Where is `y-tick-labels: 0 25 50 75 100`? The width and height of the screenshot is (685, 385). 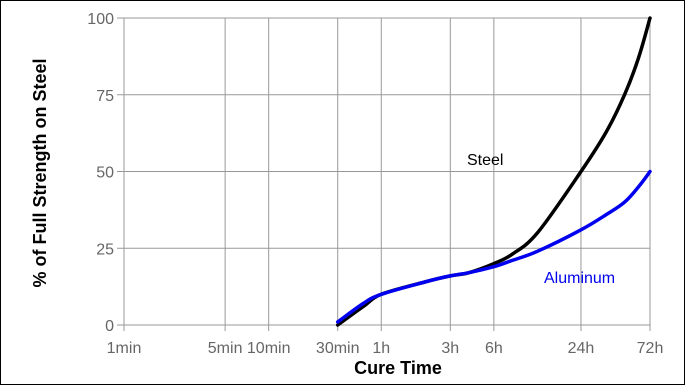 y-tick-labels: 0 25 50 75 100 is located at coordinates (100, 173).